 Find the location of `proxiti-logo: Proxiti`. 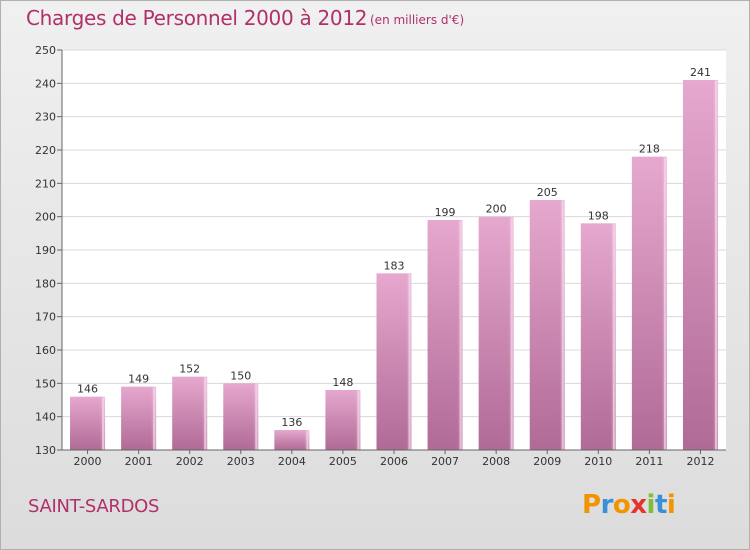

proxiti-logo: Proxiti is located at coordinates (629, 505).